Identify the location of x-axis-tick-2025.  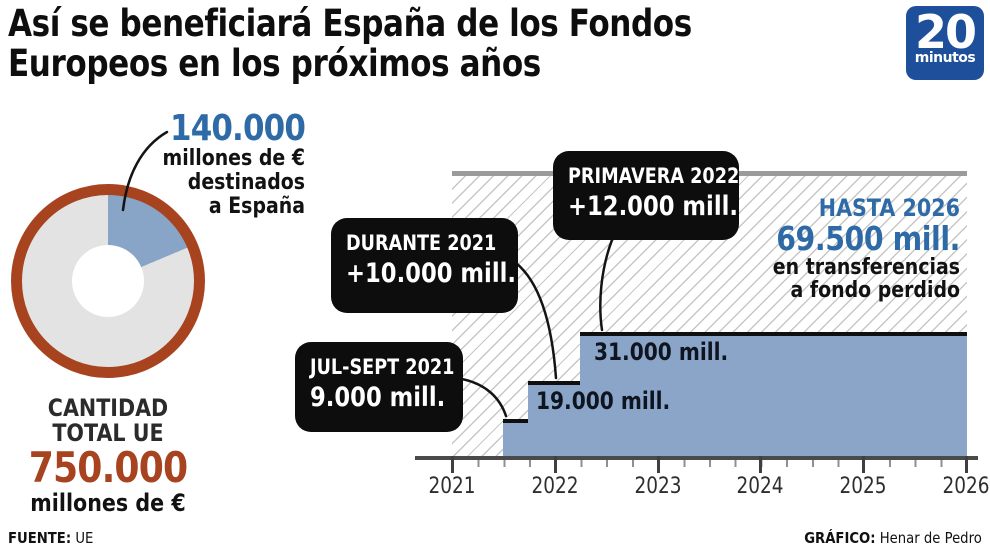
(863, 464).